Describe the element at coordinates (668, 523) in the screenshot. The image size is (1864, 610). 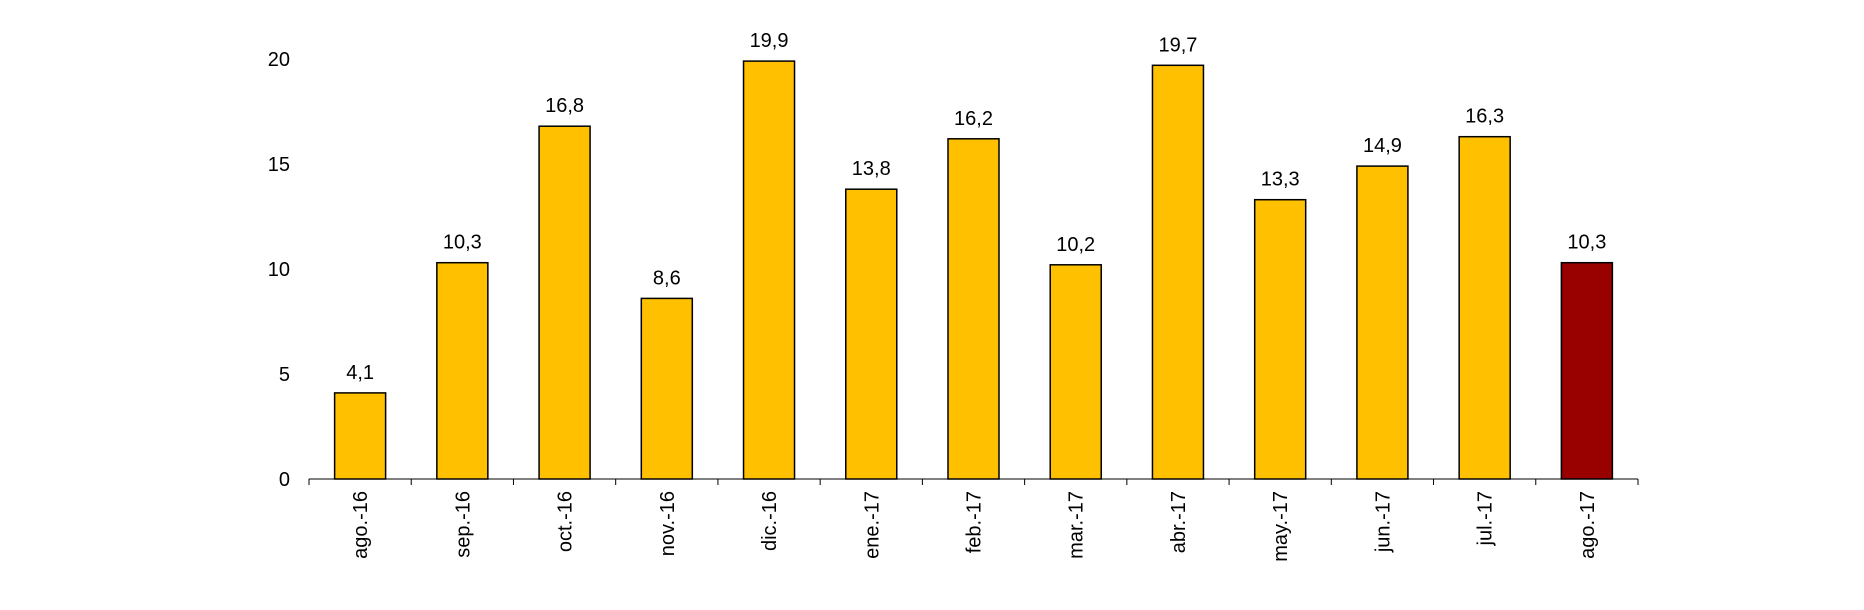
I see `x-tick-label: nov.-16` at that location.